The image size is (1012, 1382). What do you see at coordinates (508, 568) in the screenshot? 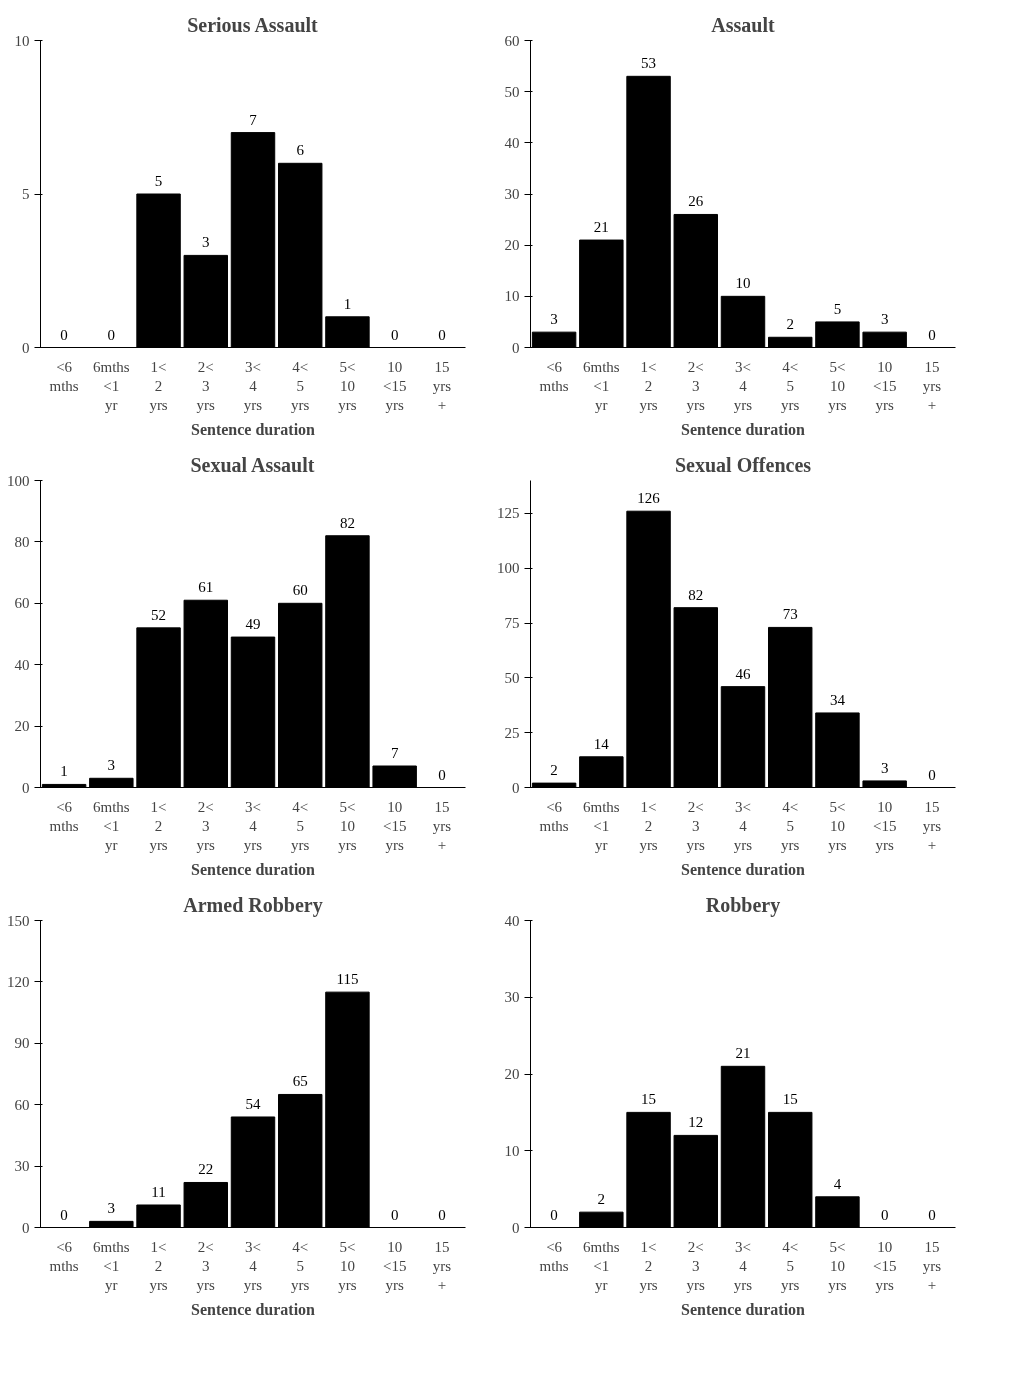
I see `y-tick-label: 100` at bounding box center [508, 568].